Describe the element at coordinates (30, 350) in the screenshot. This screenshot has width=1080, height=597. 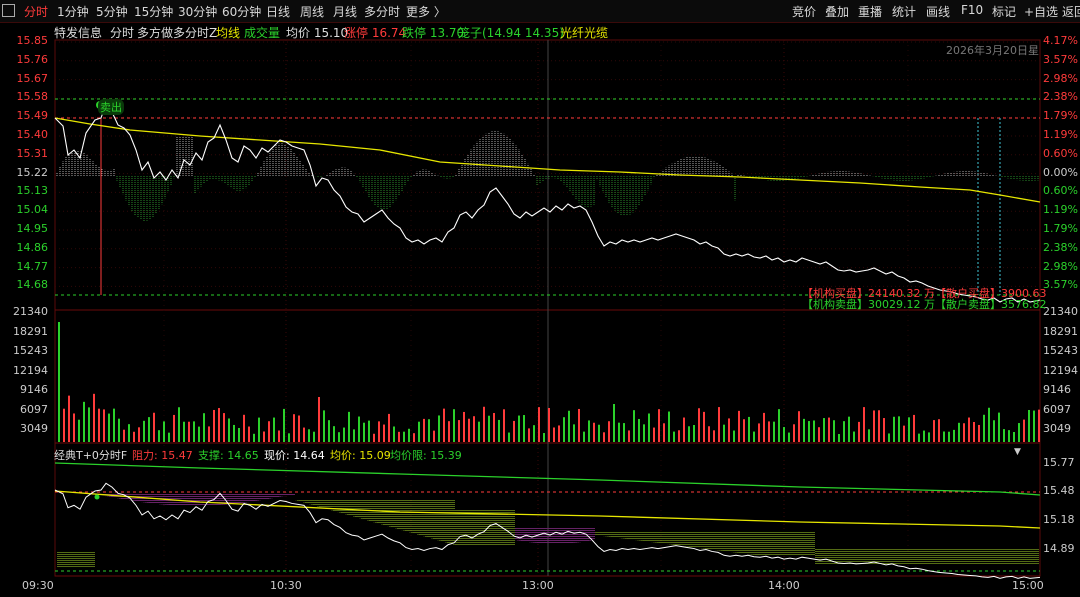
I see `volume-tick: 15243` at that location.